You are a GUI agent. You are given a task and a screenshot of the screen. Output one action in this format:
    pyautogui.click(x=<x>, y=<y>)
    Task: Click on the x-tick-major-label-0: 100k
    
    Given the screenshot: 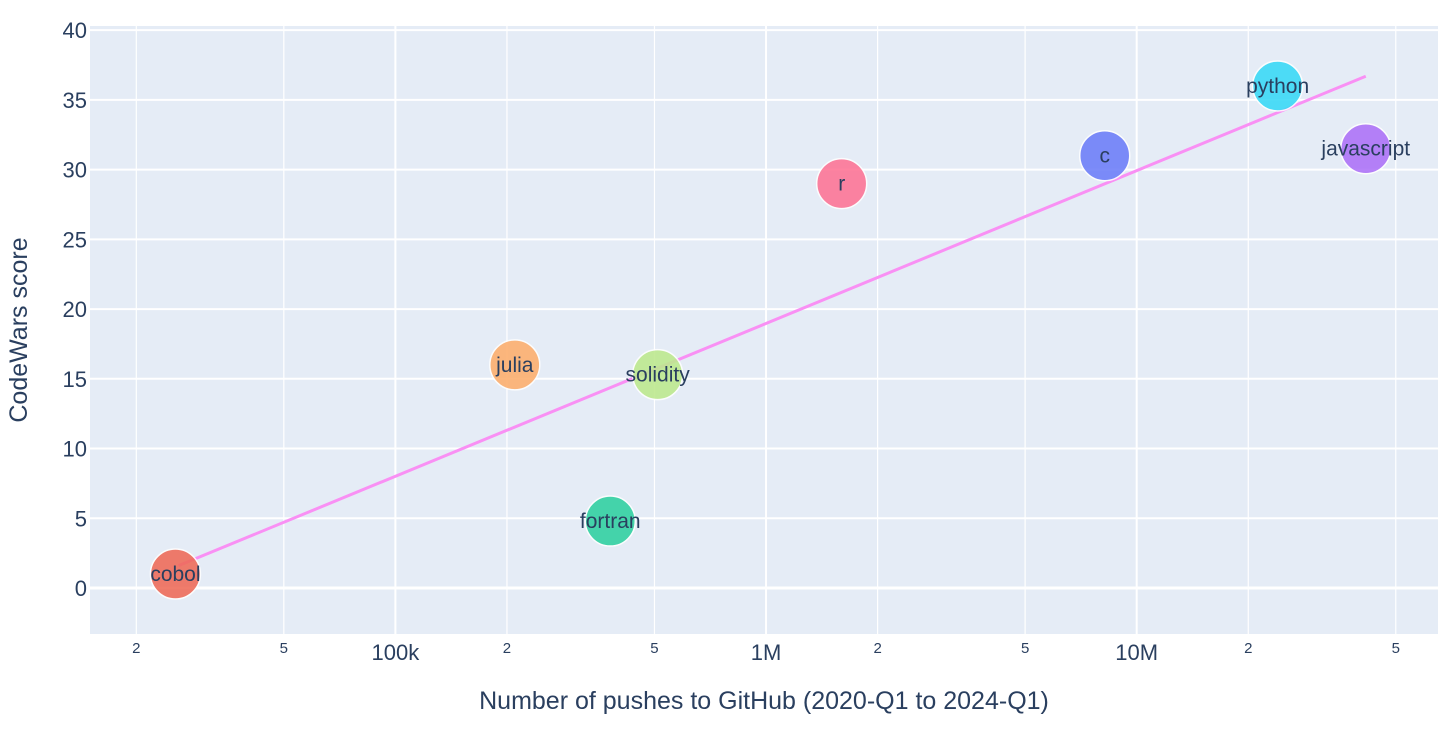 What is the action you would take?
    pyautogui.click(x=396, y=652)
    